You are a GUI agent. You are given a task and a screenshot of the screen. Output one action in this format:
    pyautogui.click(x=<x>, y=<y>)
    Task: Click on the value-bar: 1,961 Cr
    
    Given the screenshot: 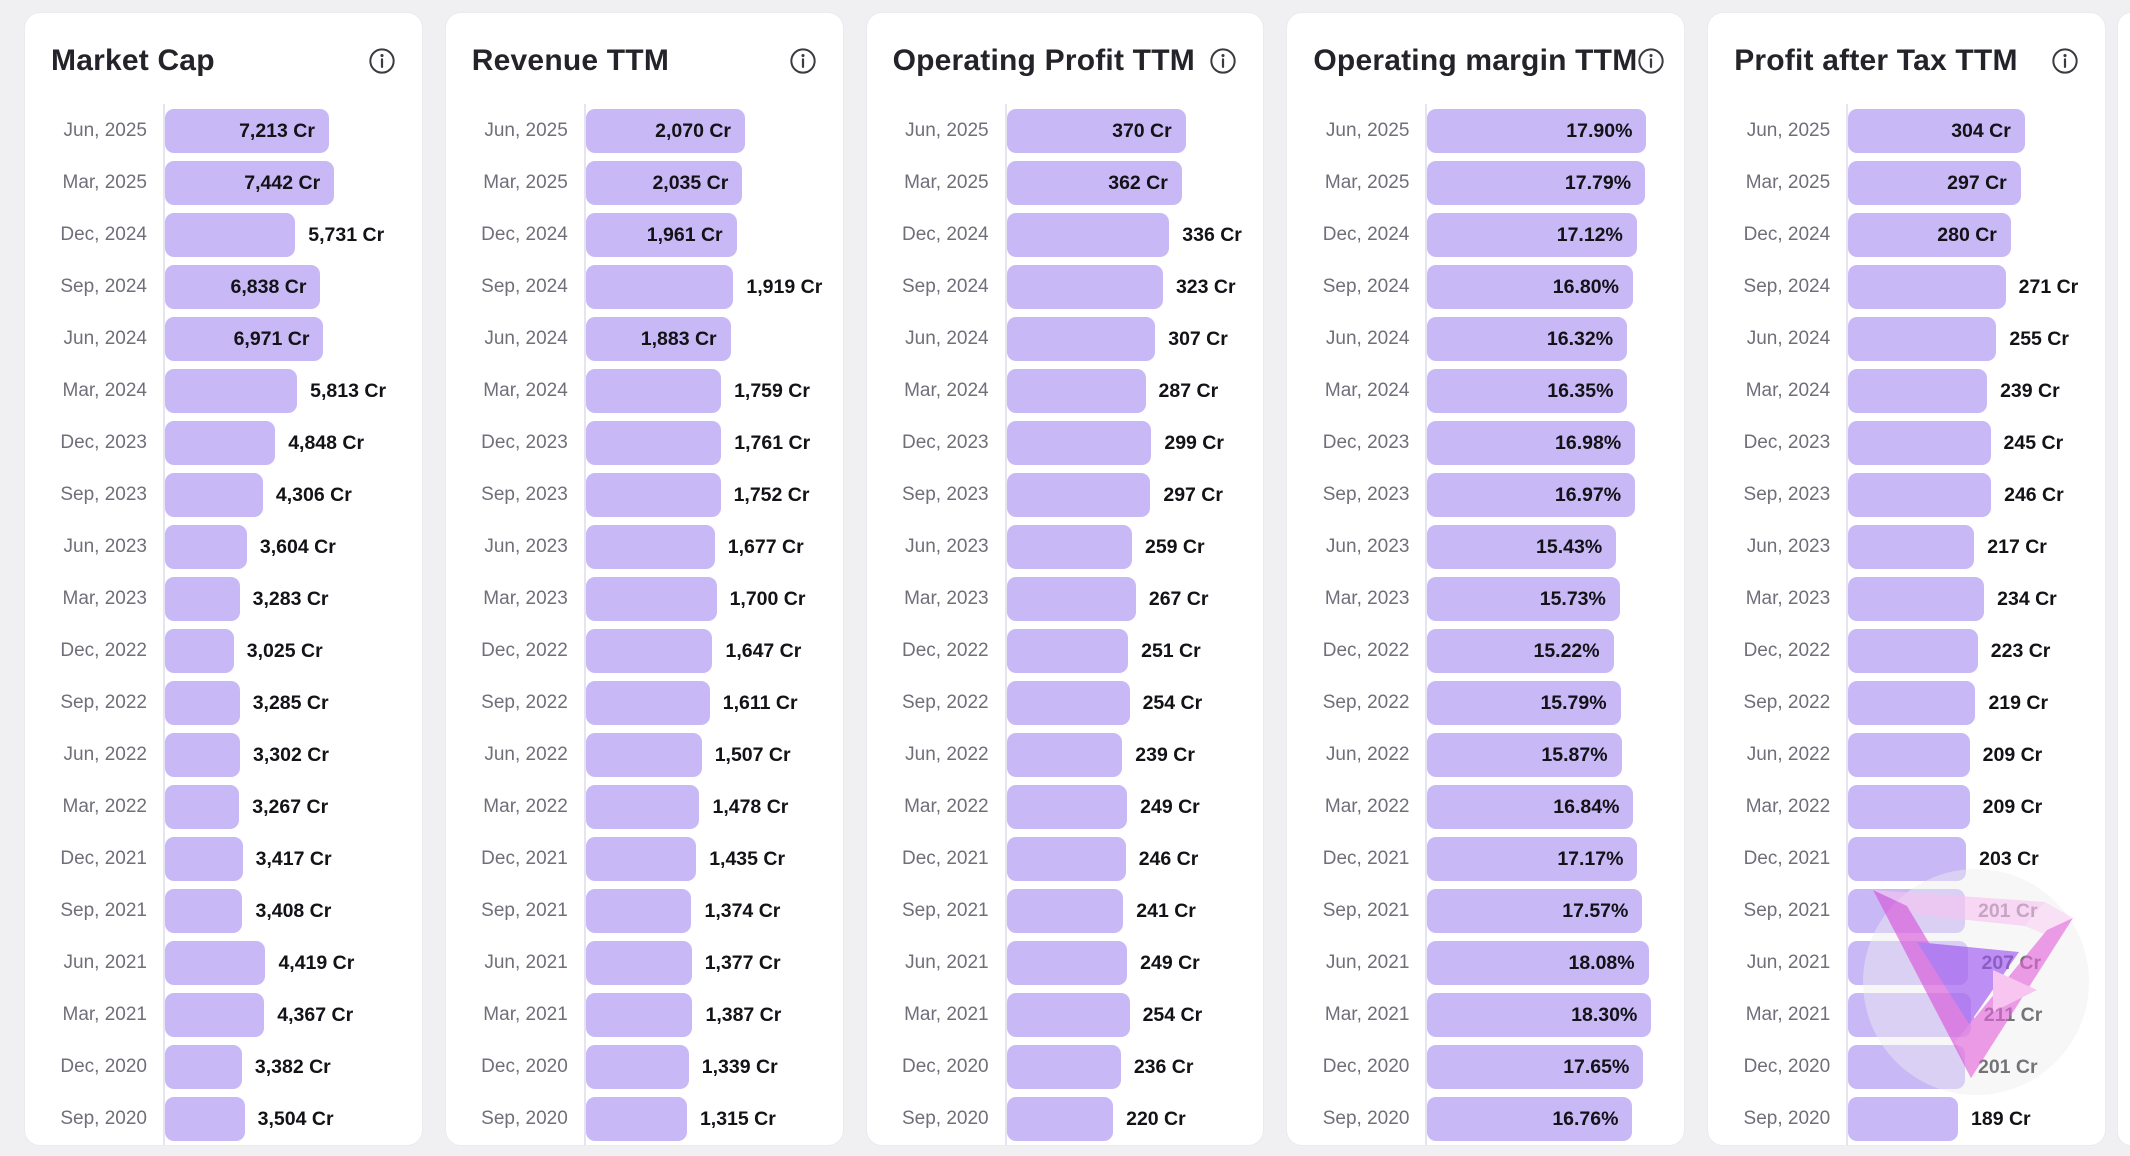 What is the action you would take?
    pyautogui.click(x=661, y=235)
    